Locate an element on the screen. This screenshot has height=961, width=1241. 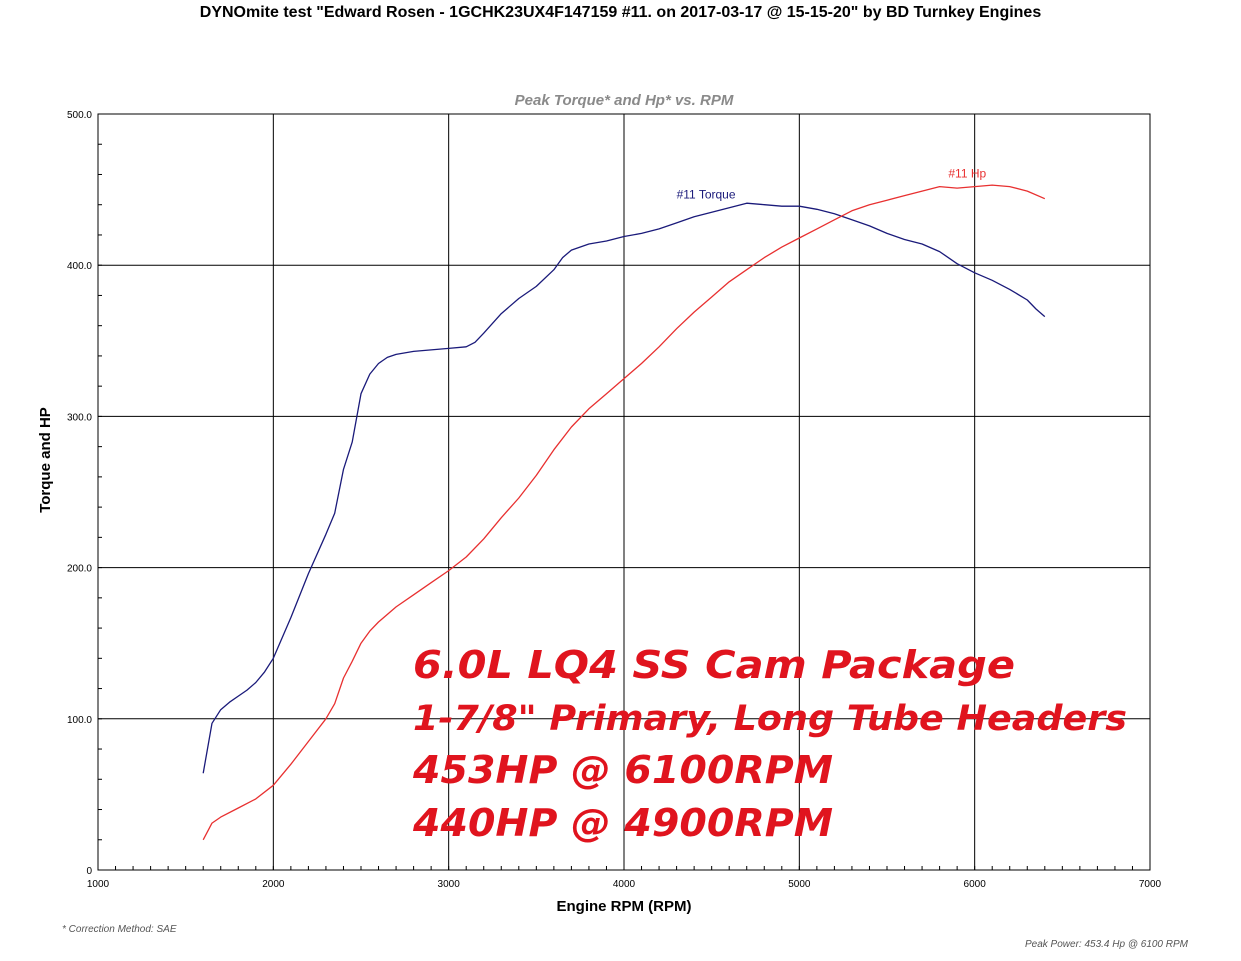
correction-method-note: * Correction Method: SAE is located at coordinates (119, 929).